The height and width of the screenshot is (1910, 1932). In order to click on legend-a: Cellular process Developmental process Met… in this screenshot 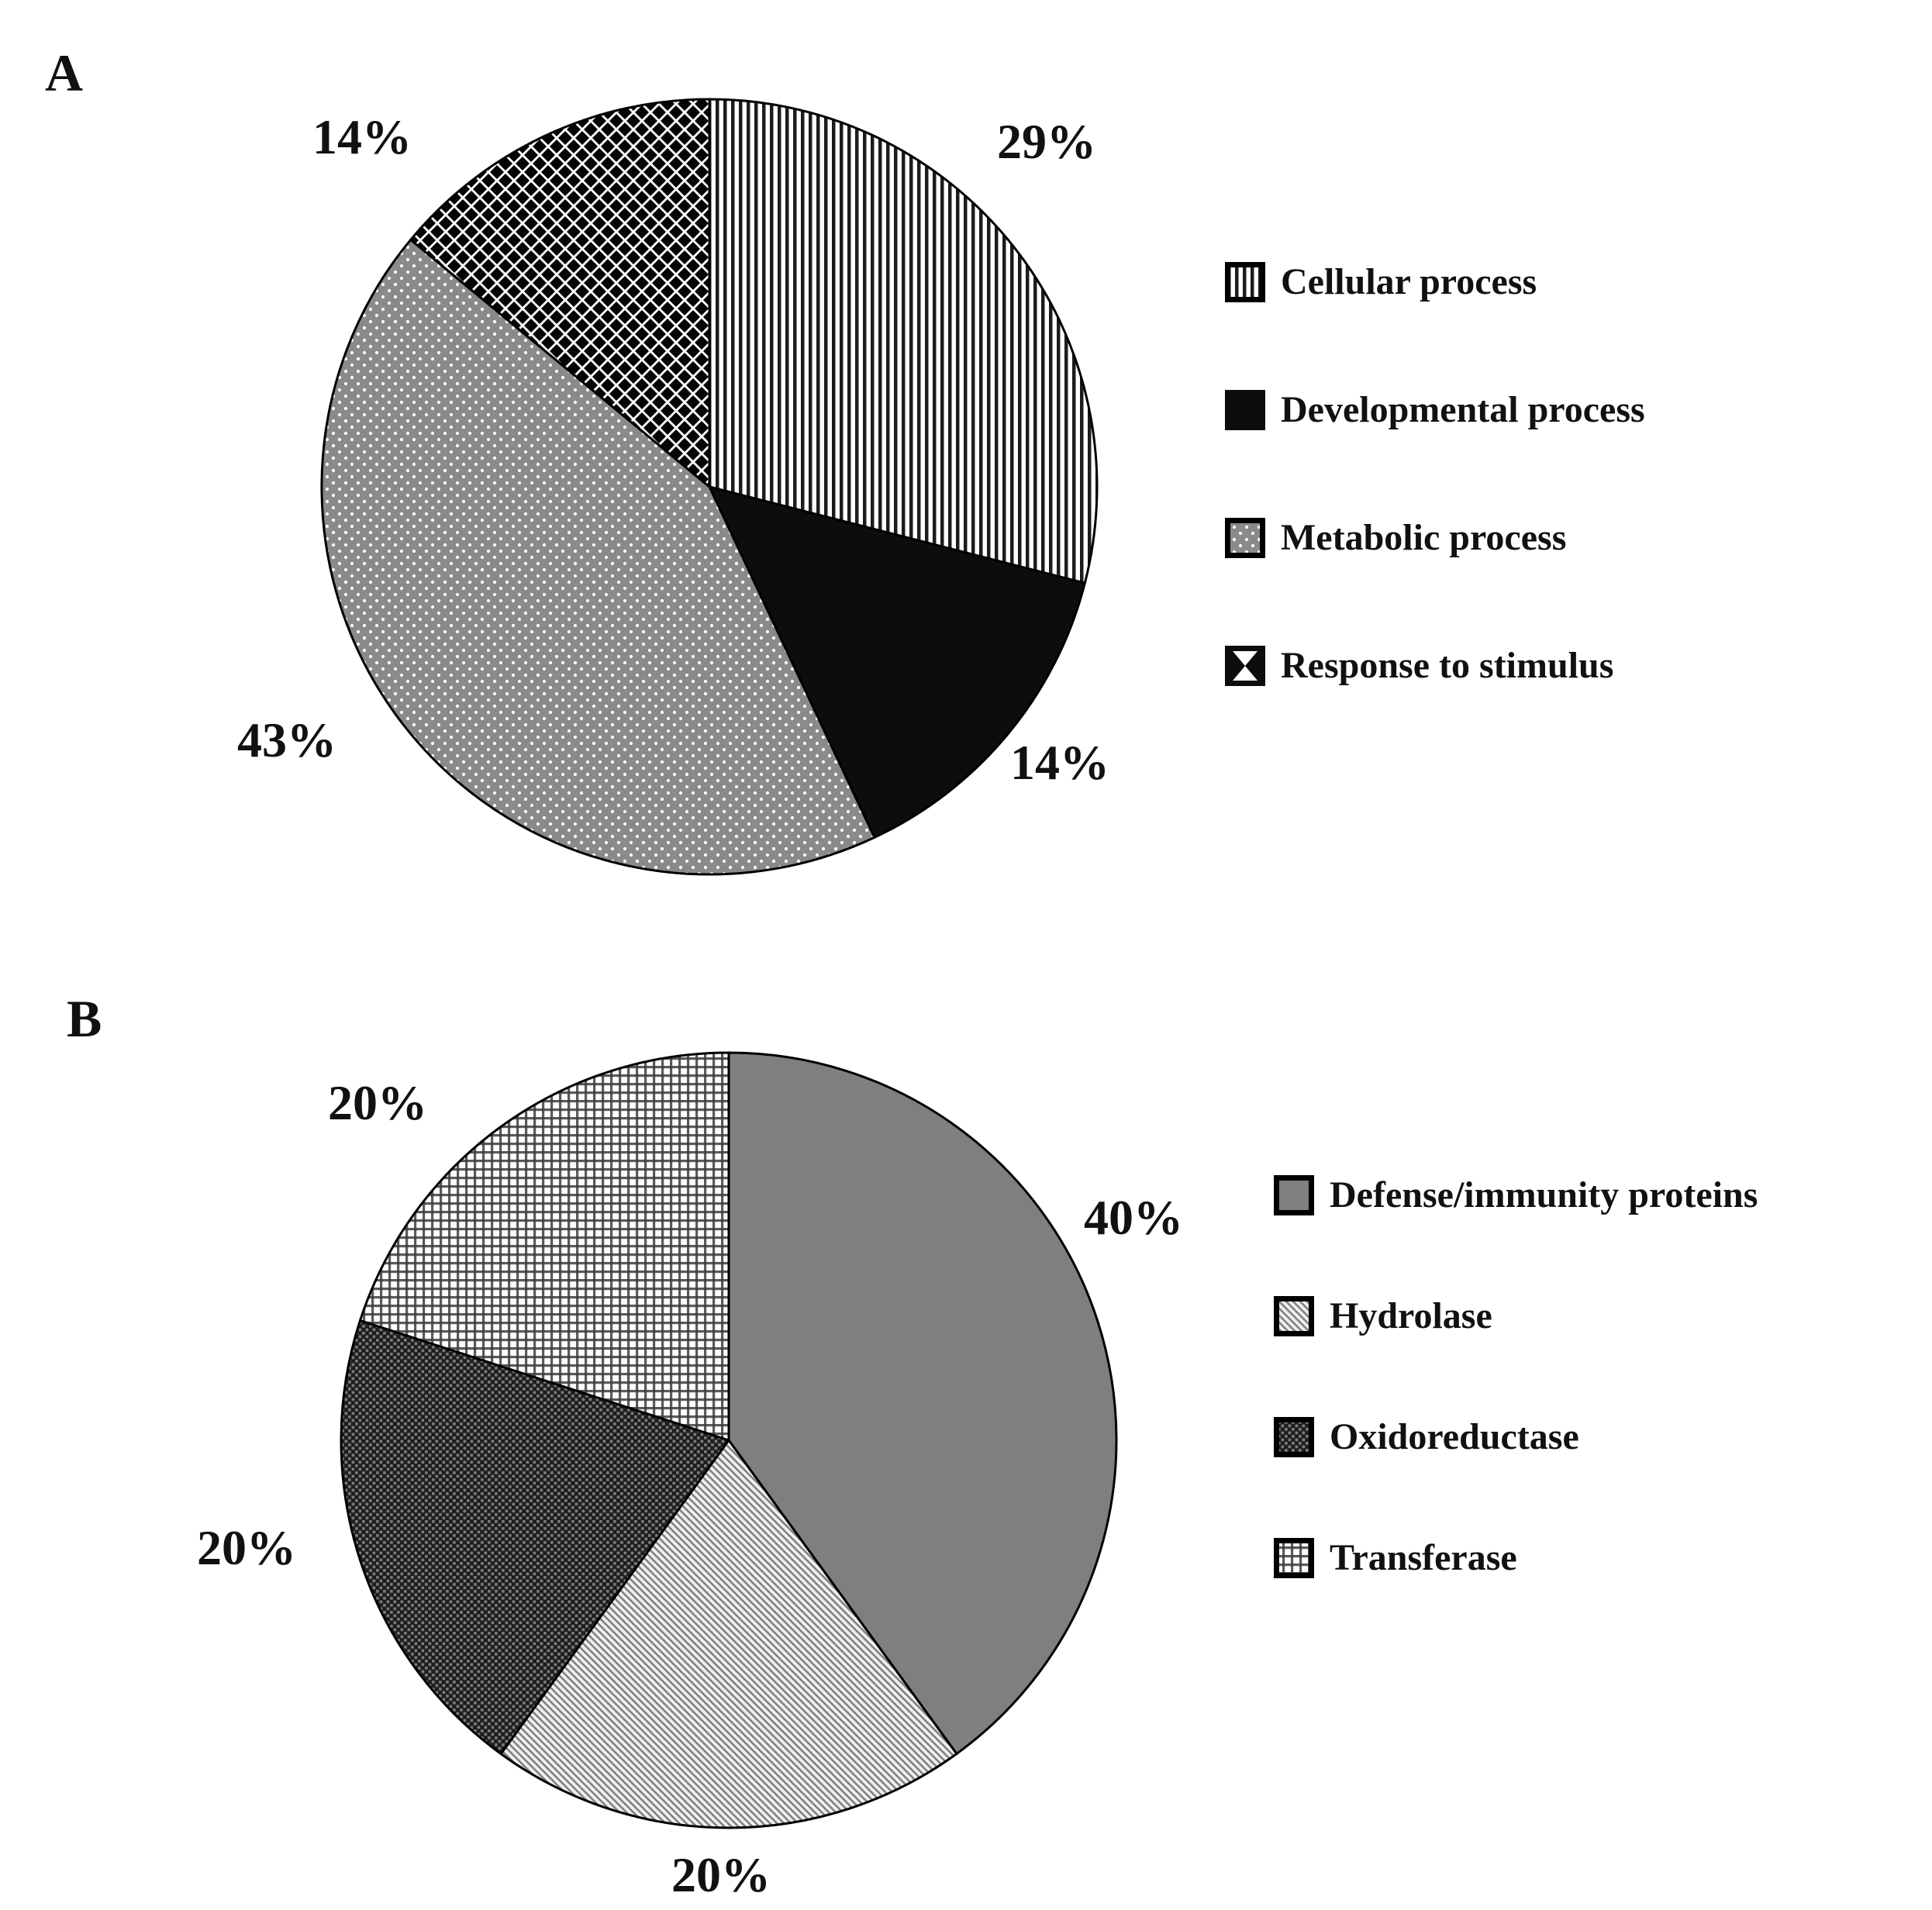, I will do `click(1435, 474)`.